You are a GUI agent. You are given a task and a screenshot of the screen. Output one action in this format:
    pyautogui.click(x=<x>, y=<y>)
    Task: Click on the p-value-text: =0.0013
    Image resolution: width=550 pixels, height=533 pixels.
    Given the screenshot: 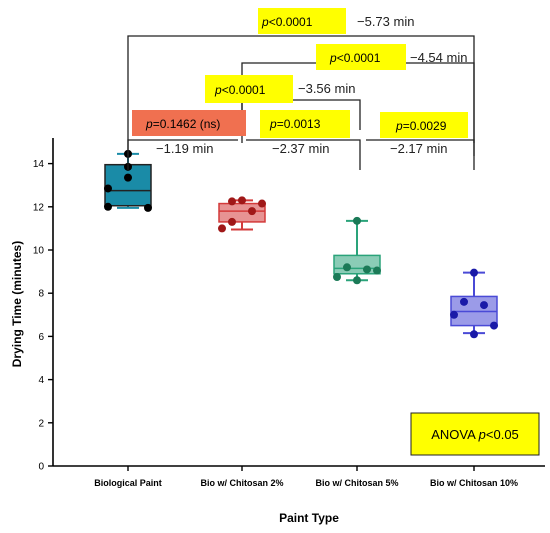 What is the action you would take?
    pyautogui.click(x=299, y=124)
    